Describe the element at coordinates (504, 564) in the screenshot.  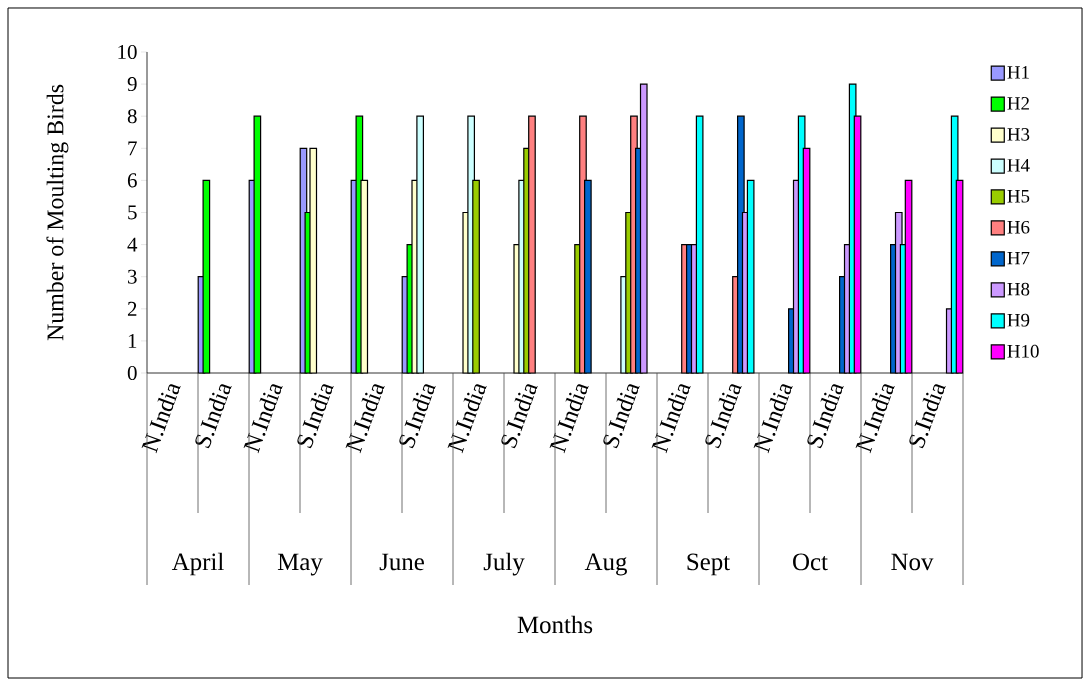
I see `text: July` at that location.